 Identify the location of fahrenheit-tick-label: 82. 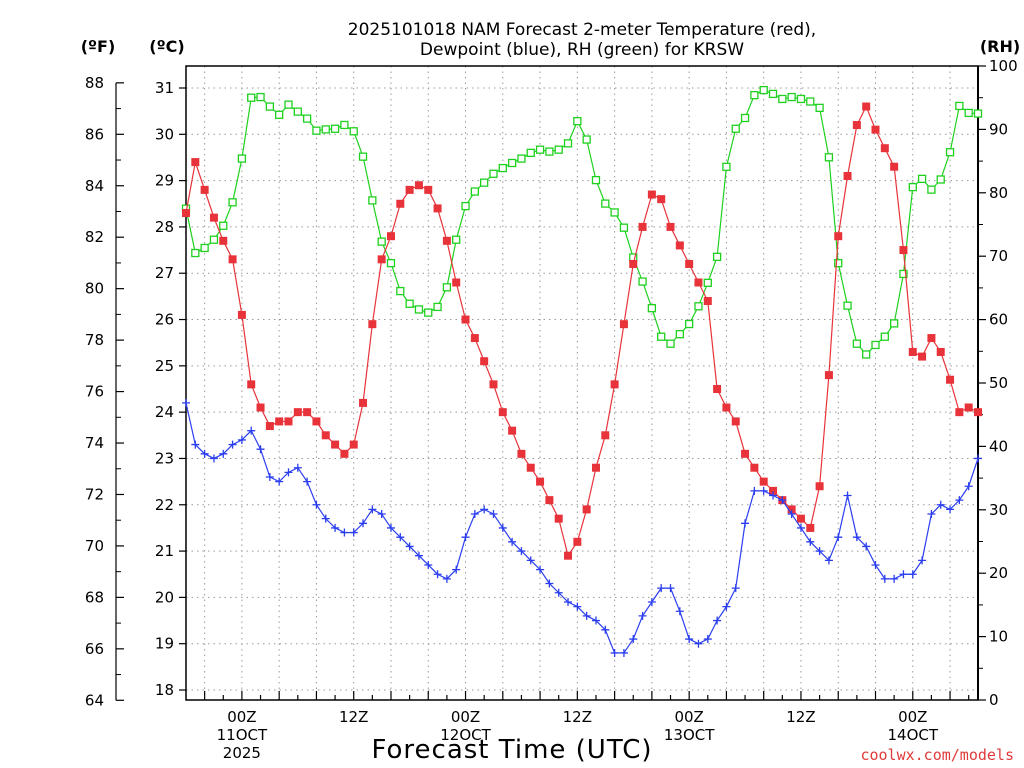
(94, 237).